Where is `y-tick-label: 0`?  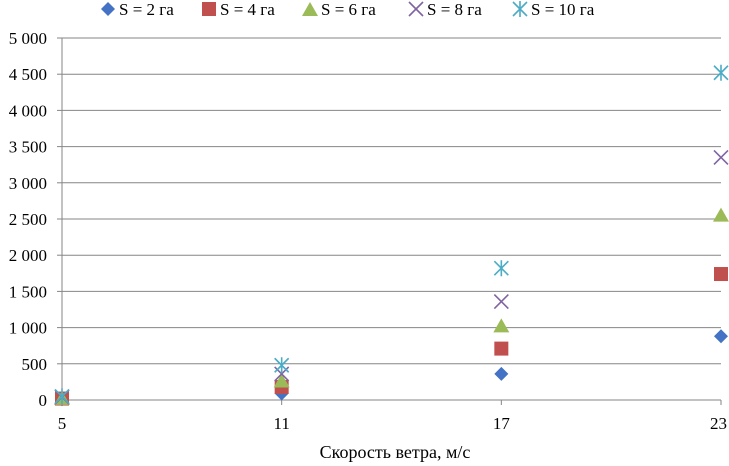 y-tick-label: 0 is located at coordinates (43, 400).